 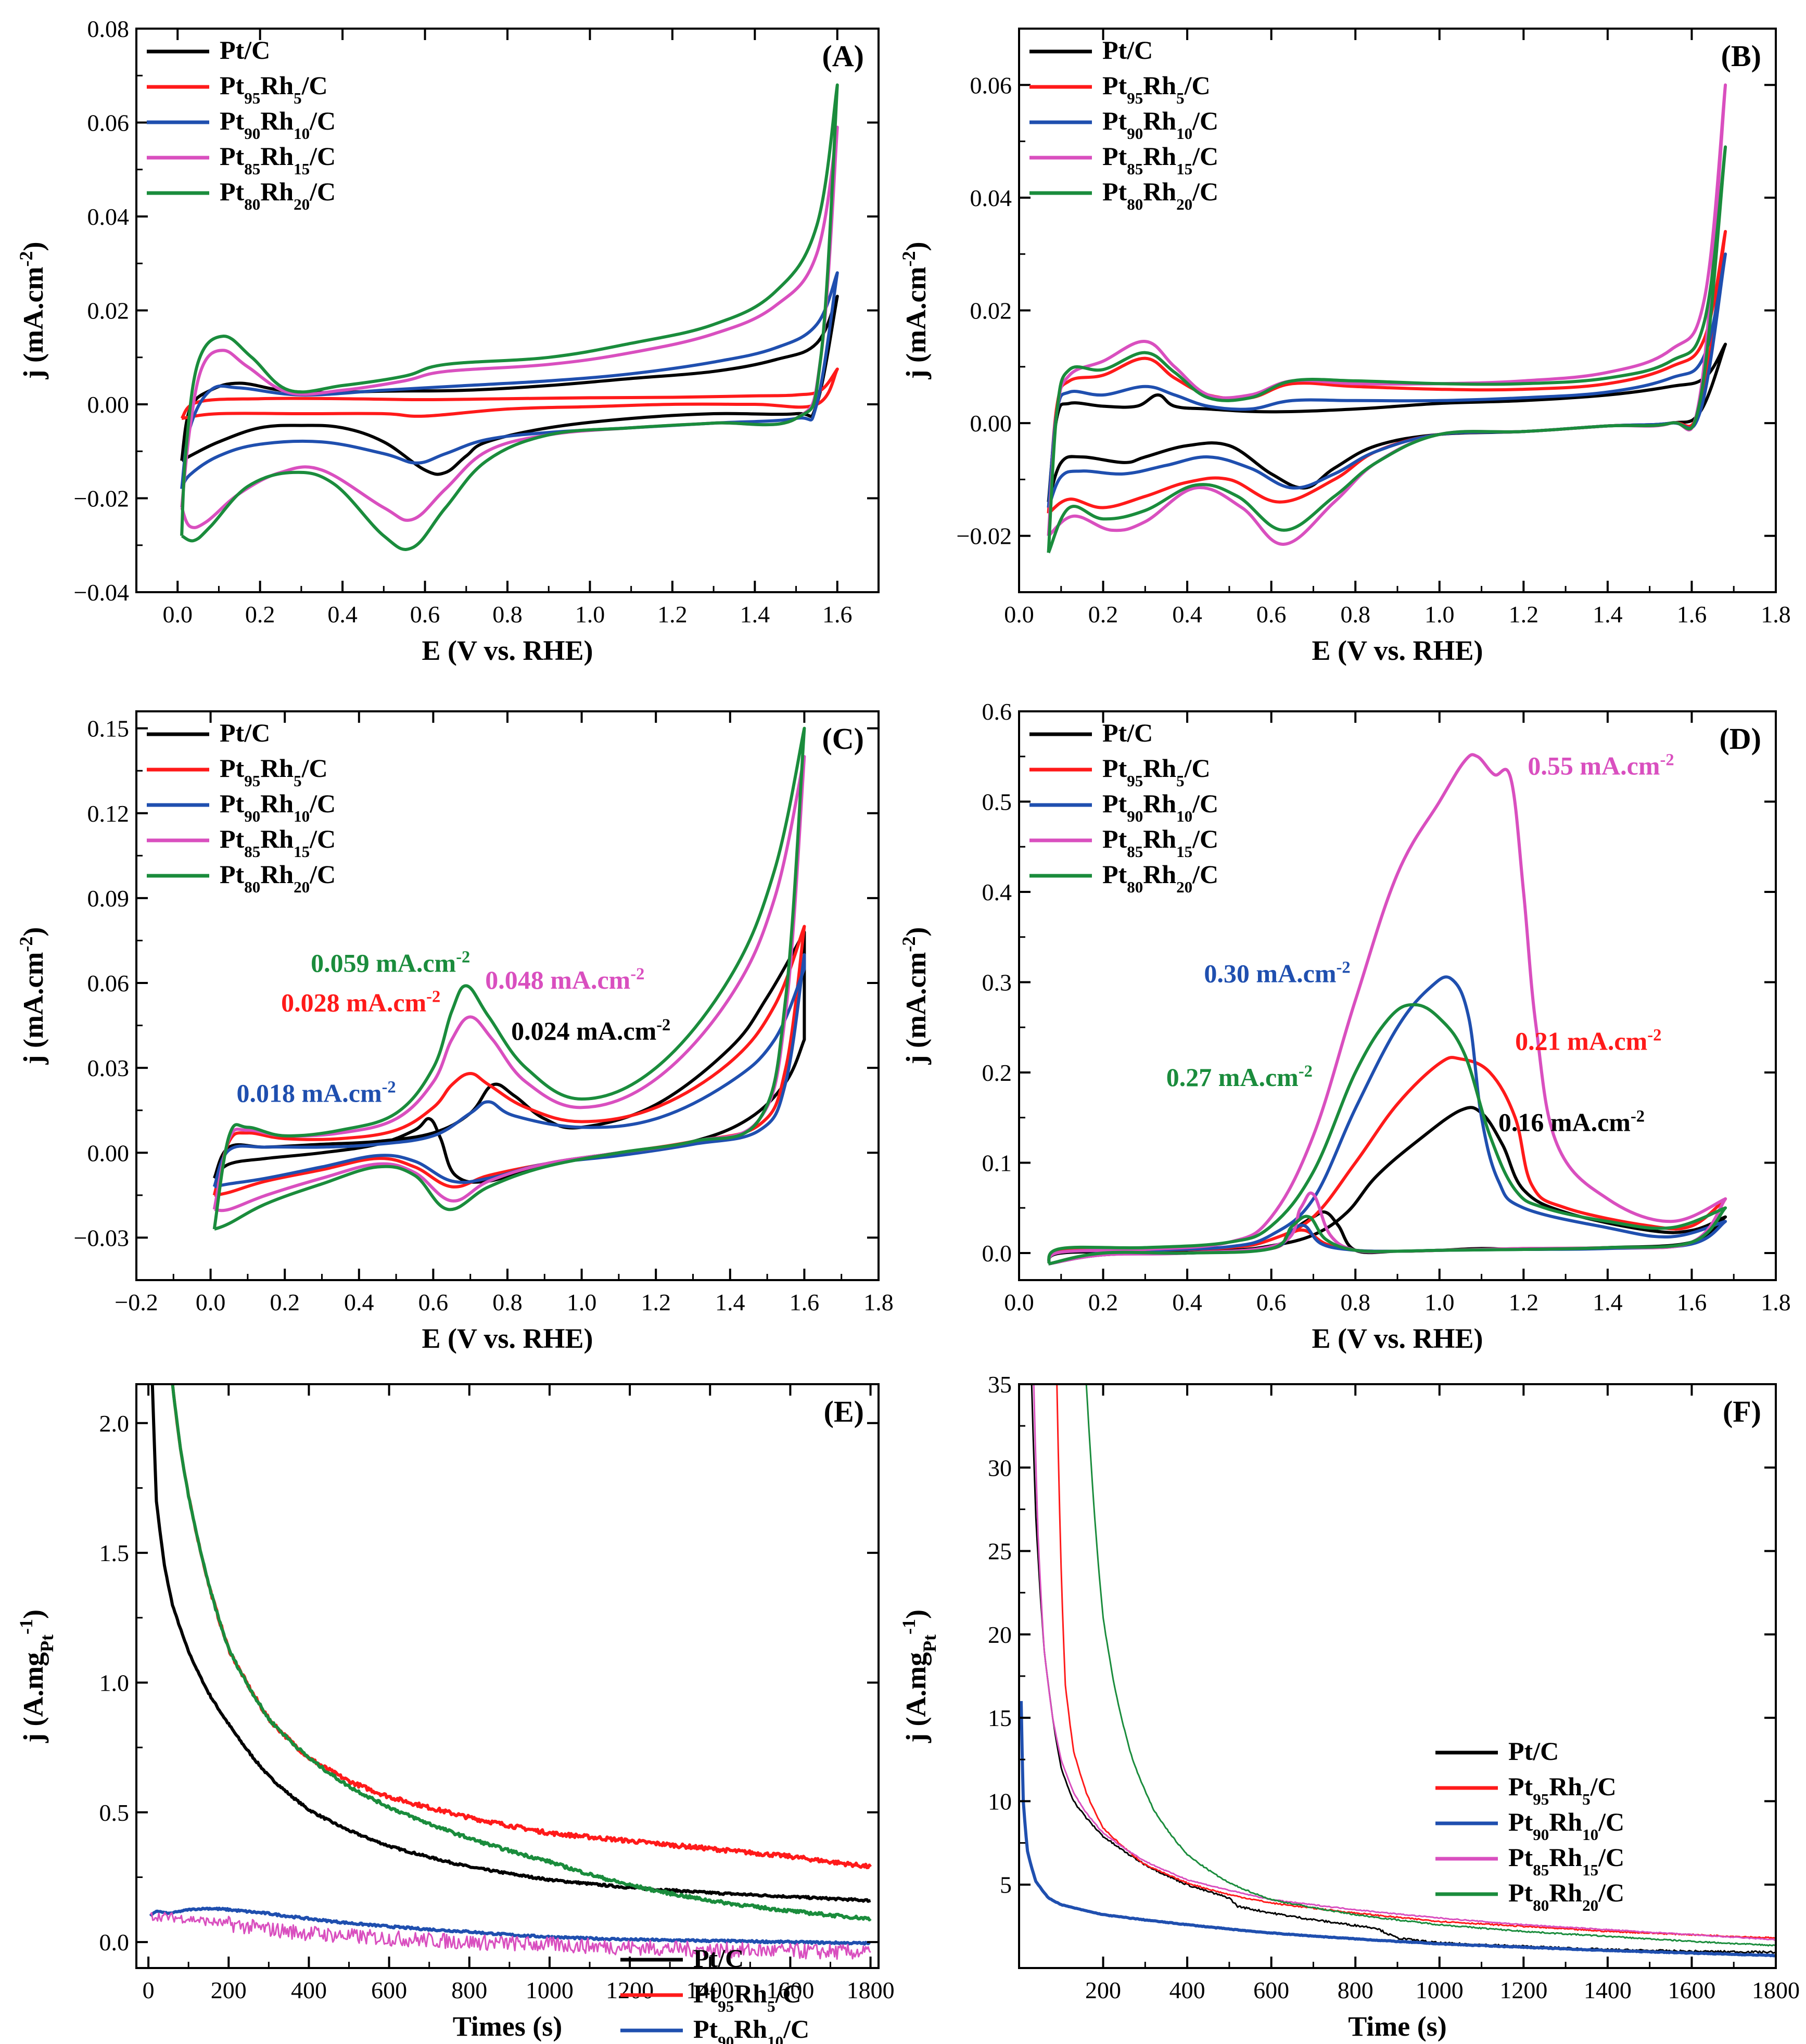 What do you see at coordinates (710, 1990) in the screenshot?
I see `x-tick-label: 1400` at bounding box center [710, 1990].